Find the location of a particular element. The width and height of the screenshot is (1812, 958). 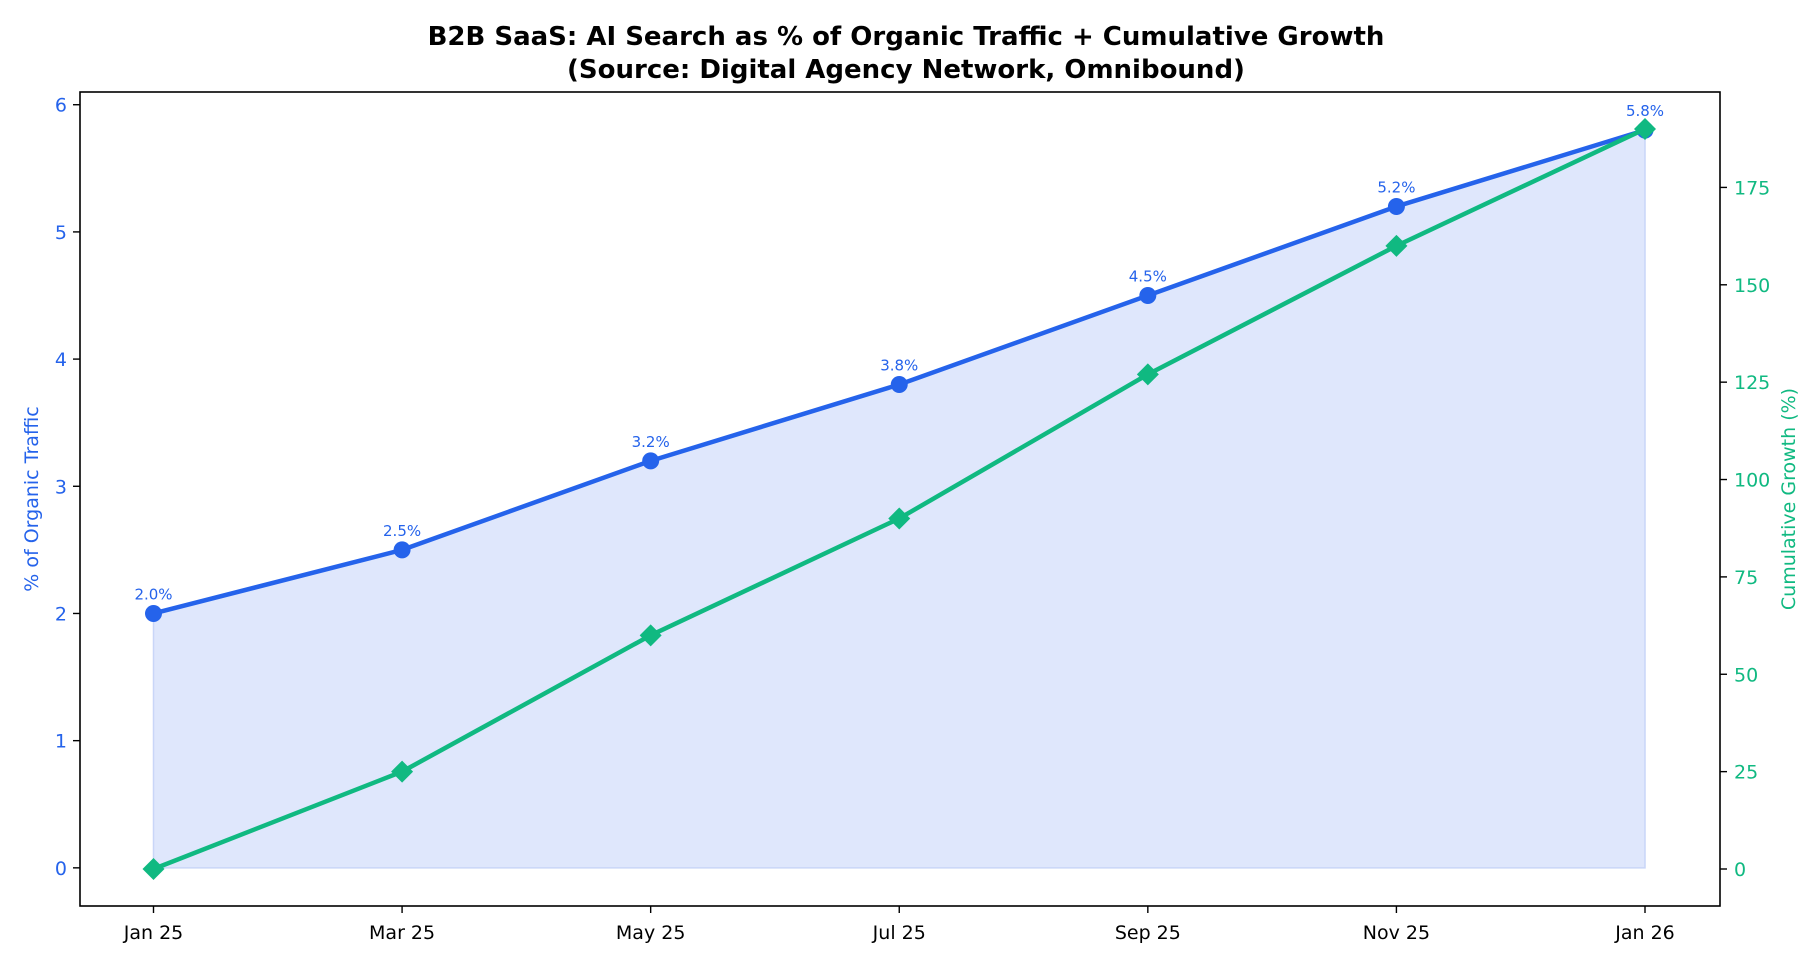

y-right-tick-label: 75 is located at coordinates (1746, 578).